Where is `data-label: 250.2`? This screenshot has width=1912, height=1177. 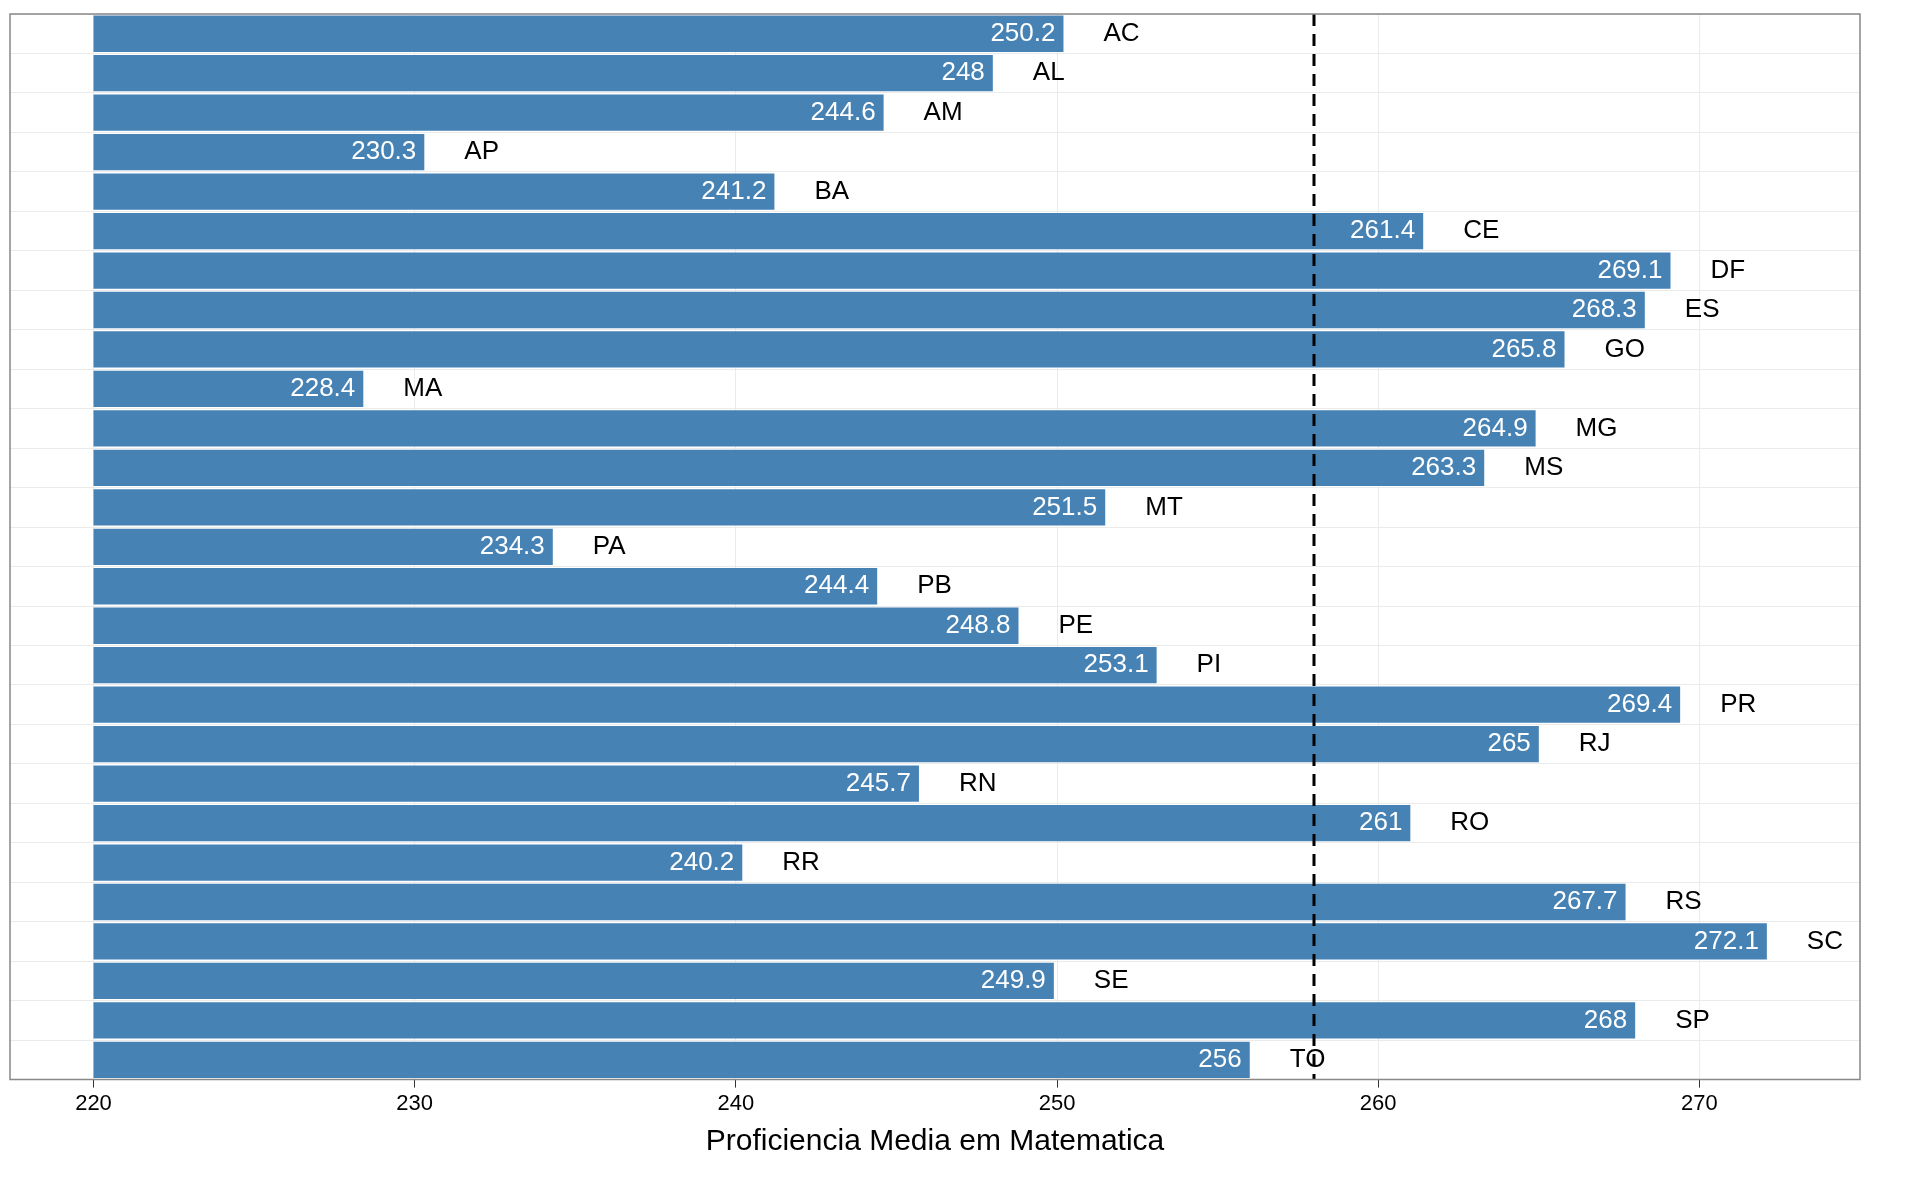 data-label: 250.2 is located at coordinates (1023, 31).